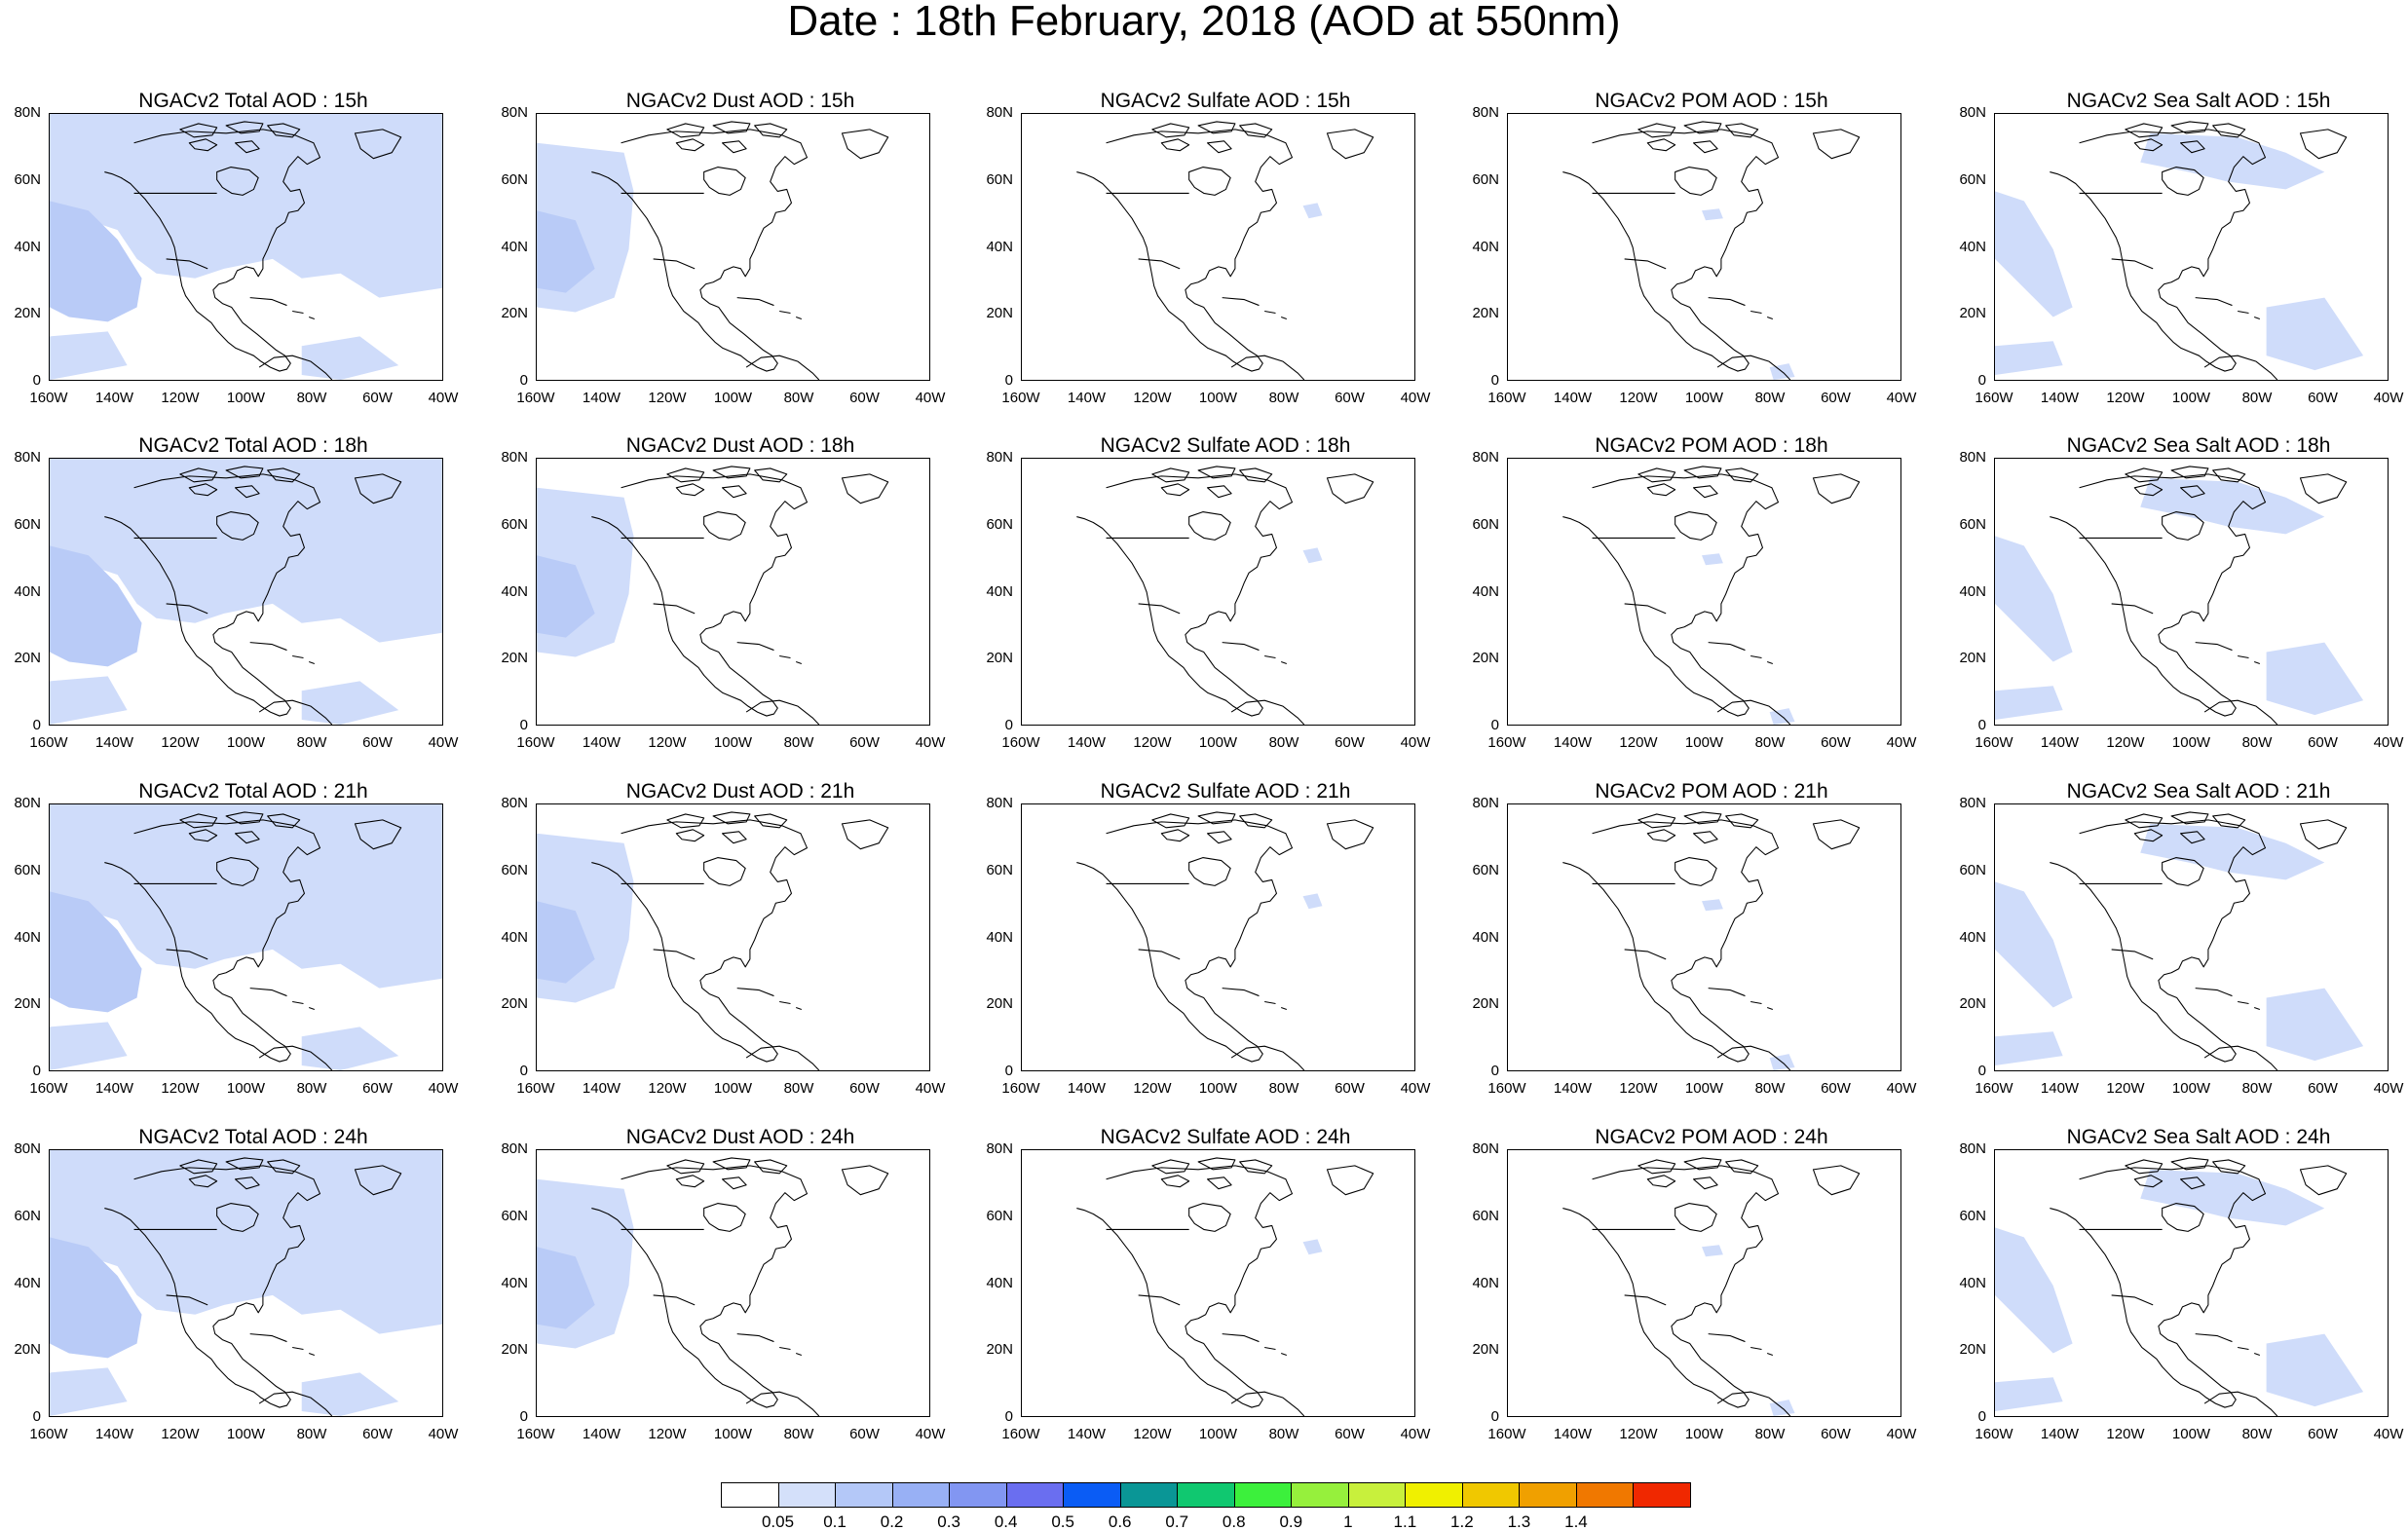 The height and width of the screenshot is (1531, 2408). What do you see at coordinates (1062, 1521) in the screenshot?
I see `colorbar-tick-label: 0.5` at bounding box center [1062, 1521].